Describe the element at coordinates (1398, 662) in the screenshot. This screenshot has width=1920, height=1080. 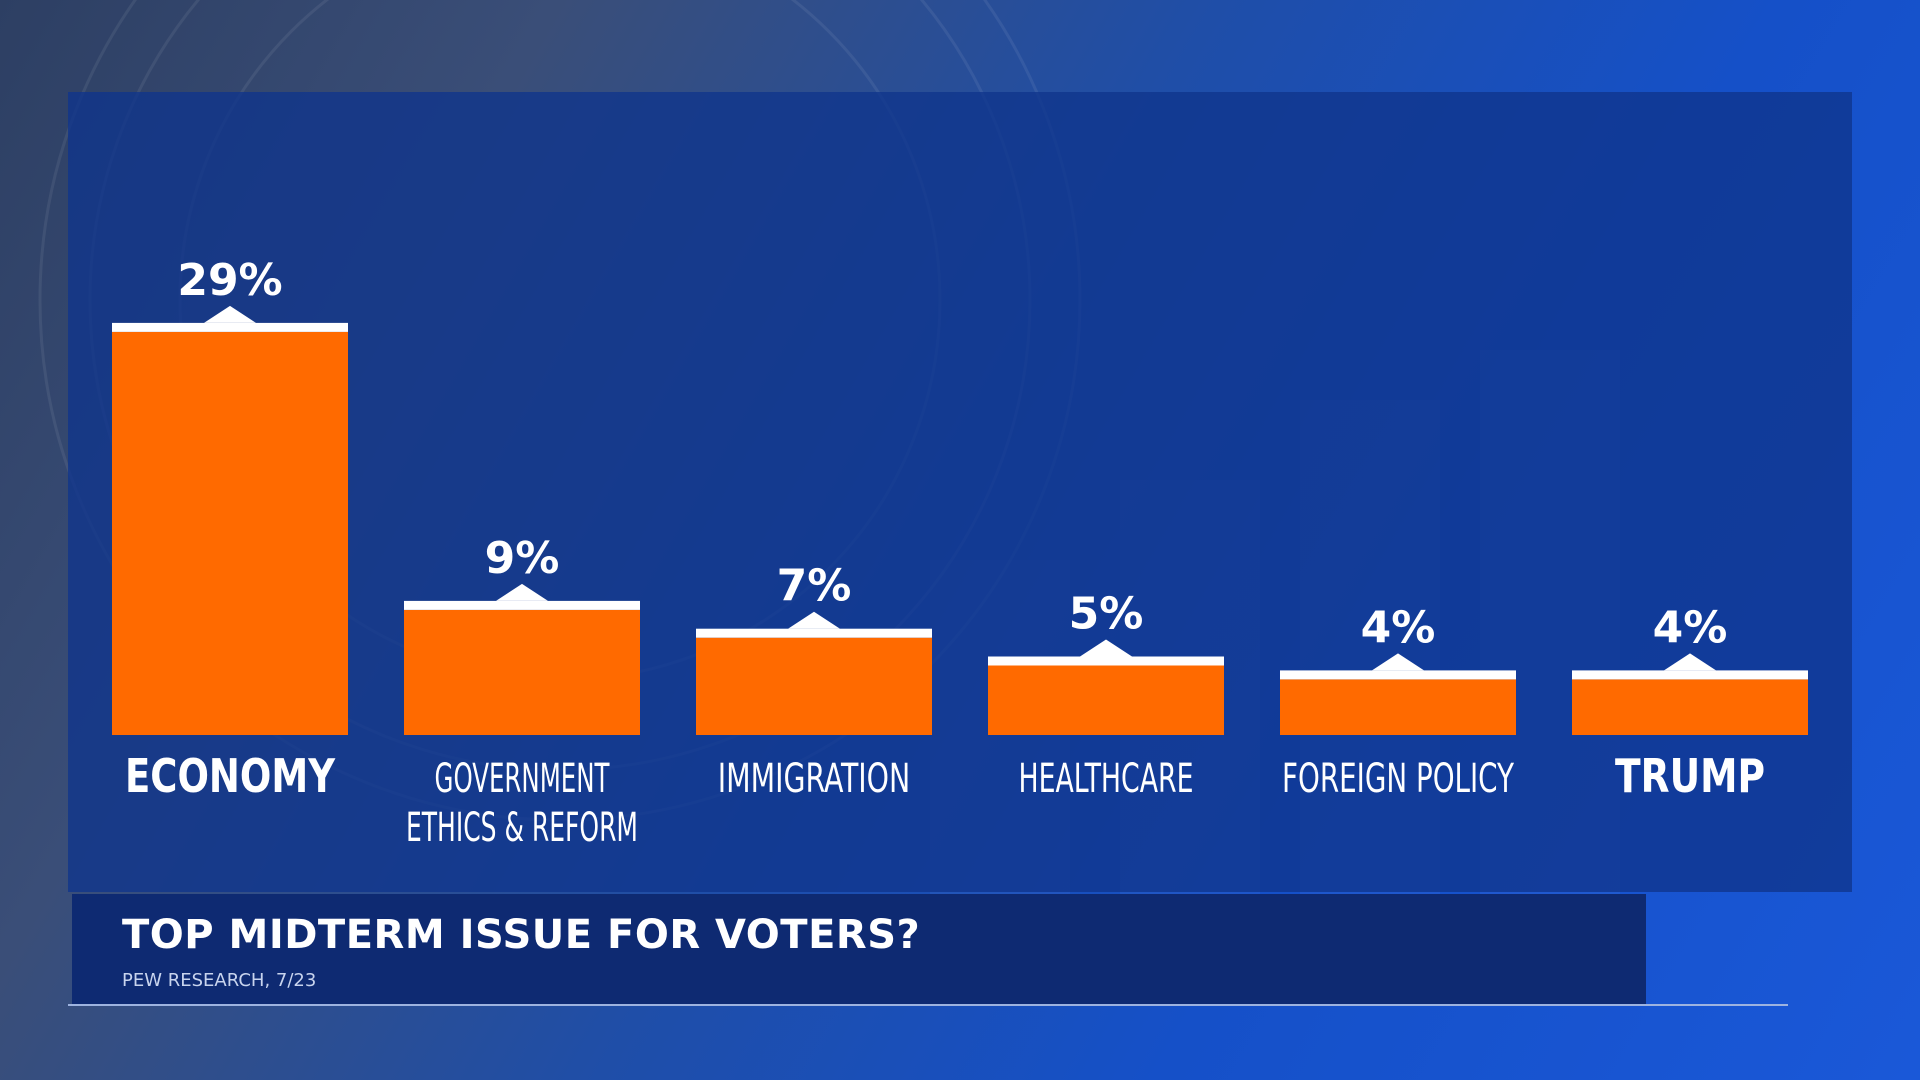
I see `bar-pointer-foreign-policy` at that location.